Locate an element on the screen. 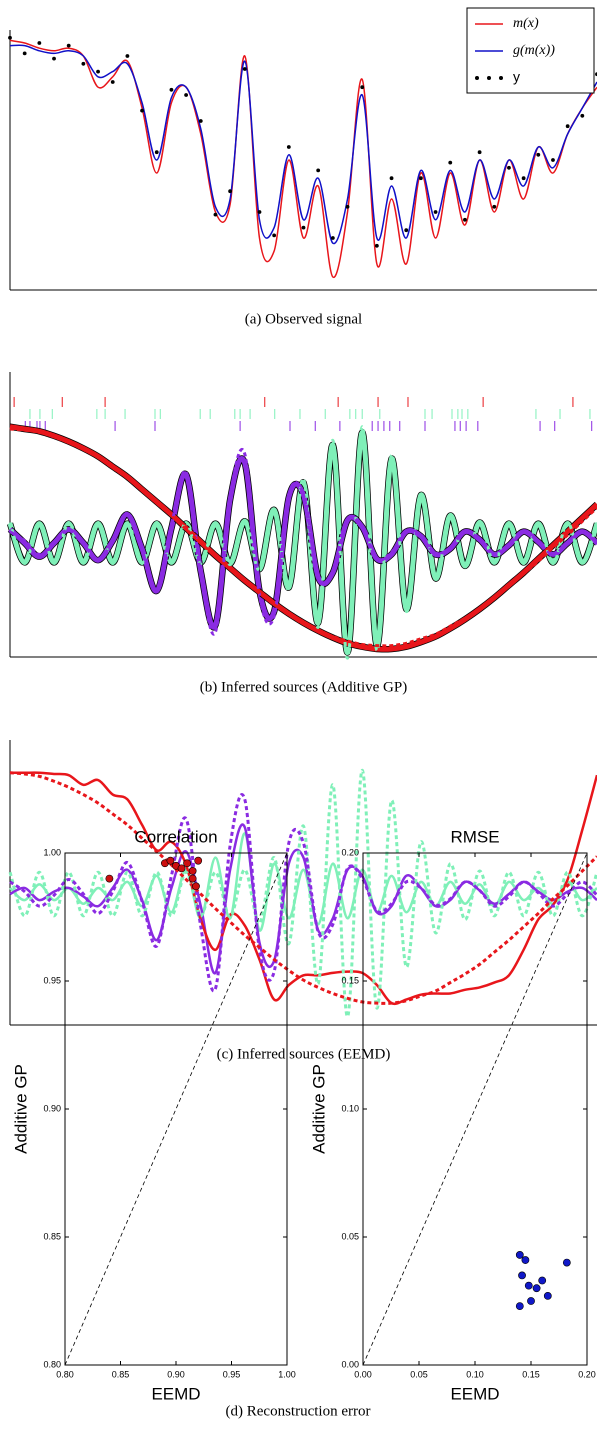 This screenshot has height=1435, width=597. x-tick-label: 0.80 is located at coordinates (65, 1374).